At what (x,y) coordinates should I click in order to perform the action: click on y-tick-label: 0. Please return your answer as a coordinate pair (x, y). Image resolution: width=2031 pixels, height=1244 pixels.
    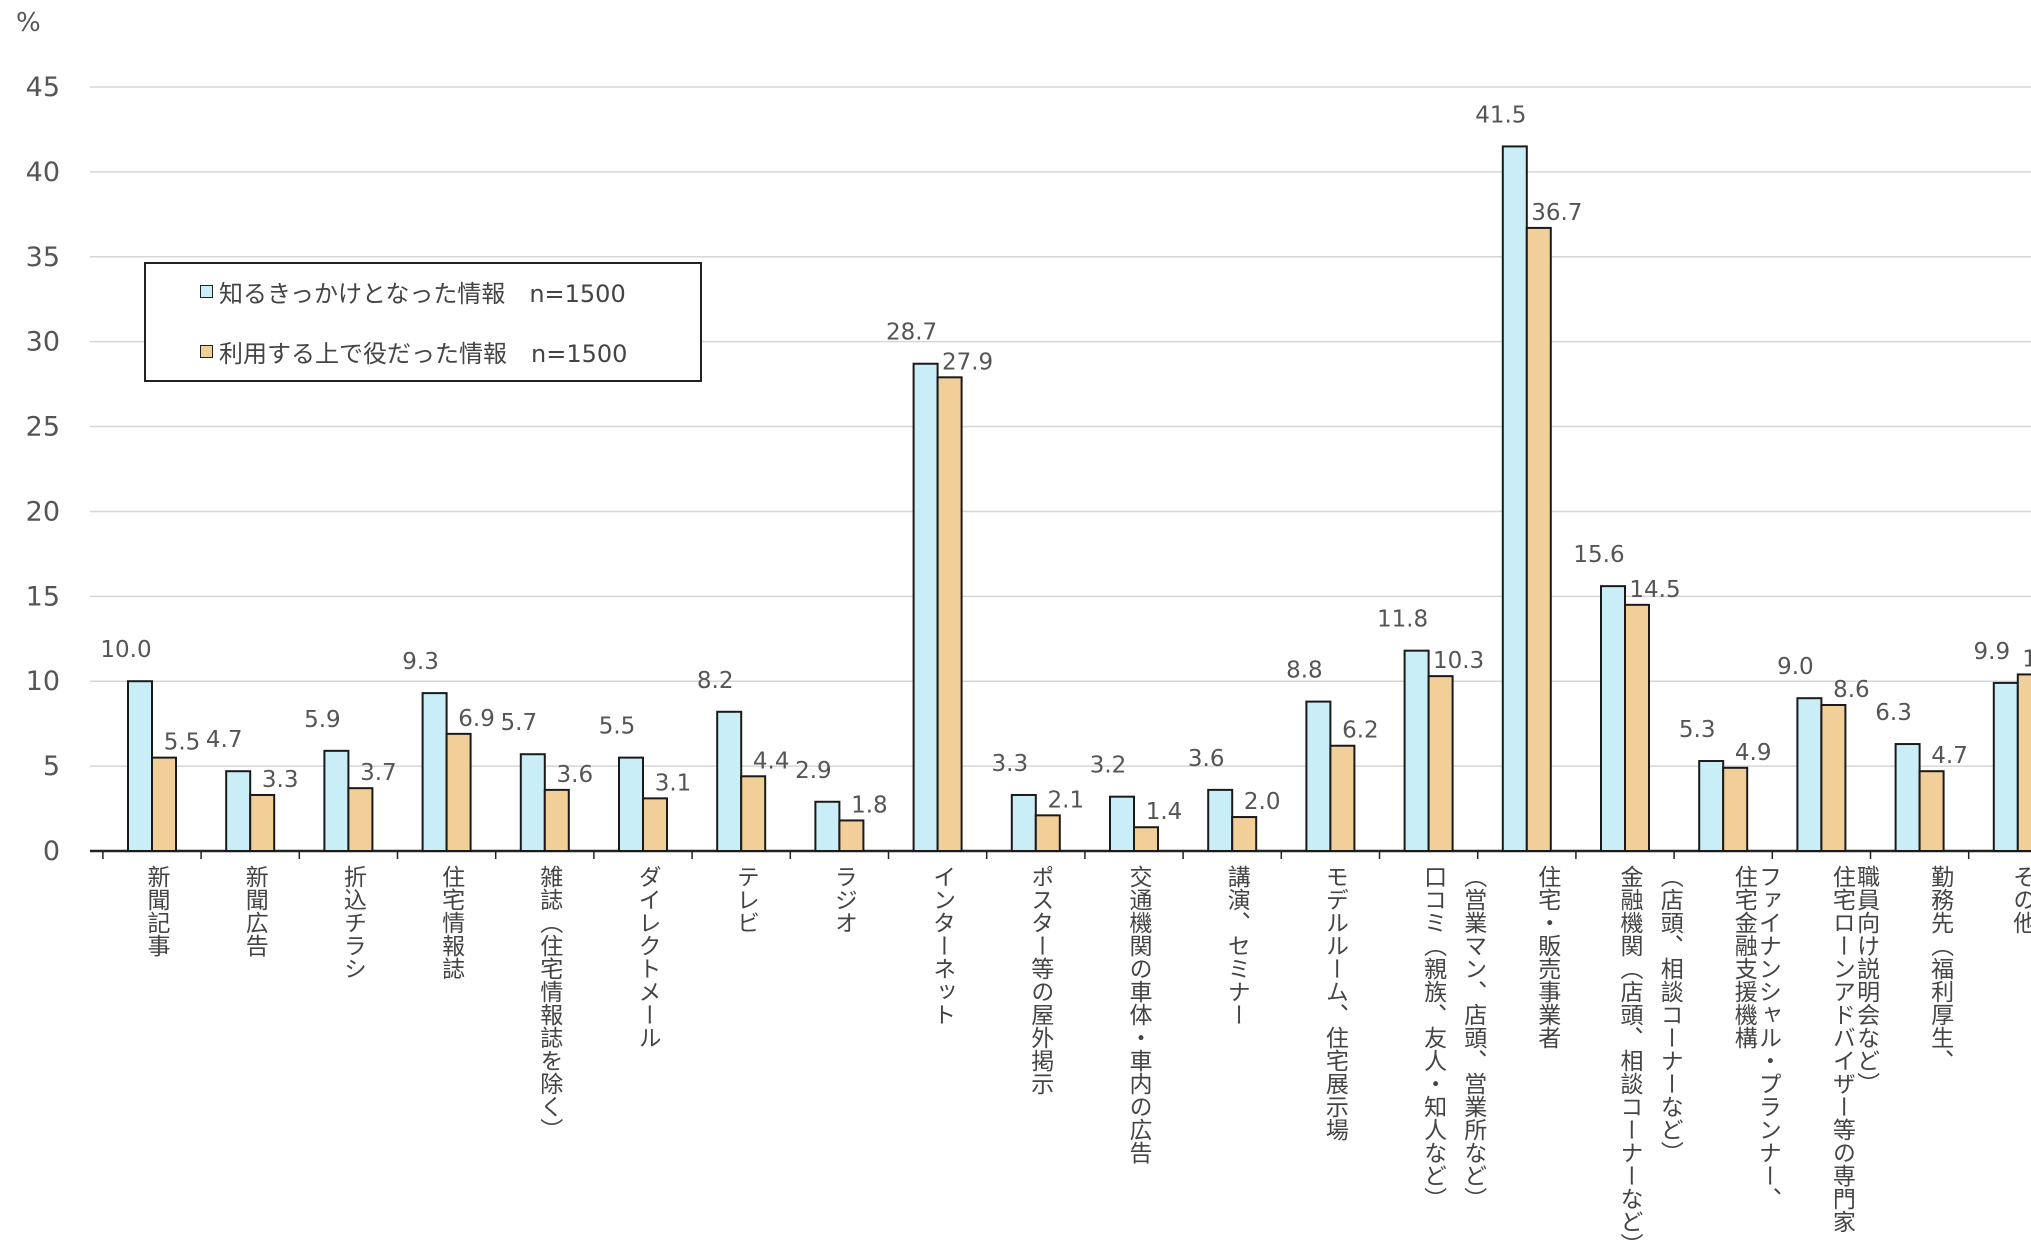
    Looking at the image, I should click on (51, 851).